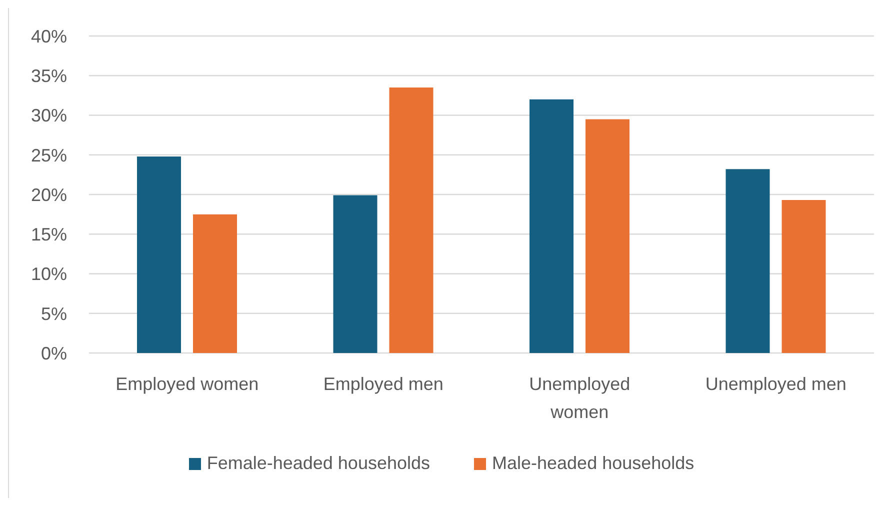 The width and height of the screenshot is (892, 506). I want to click on legend-label: Female-headed households, so click(318, 463).